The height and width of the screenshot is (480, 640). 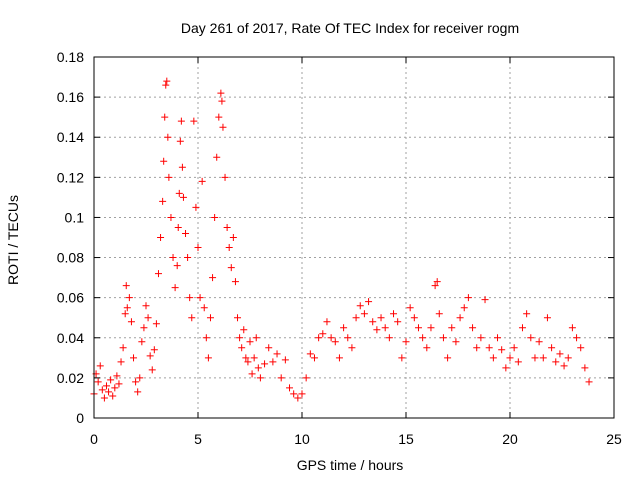 I want to click on x-tick-label: 0, so click(x=94, y=439).